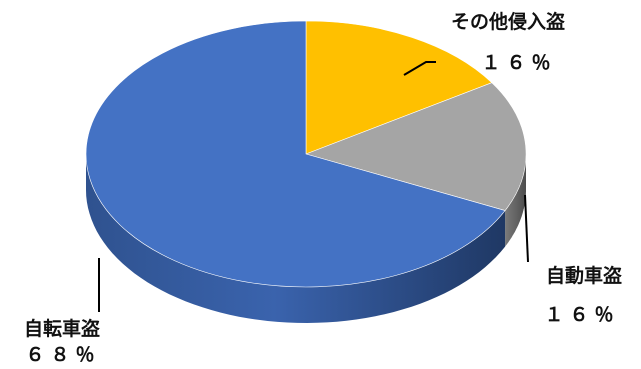 The image size is (641, 369). I want to click on label-bicycle-theft-value: ６８％, so click(62, 355).